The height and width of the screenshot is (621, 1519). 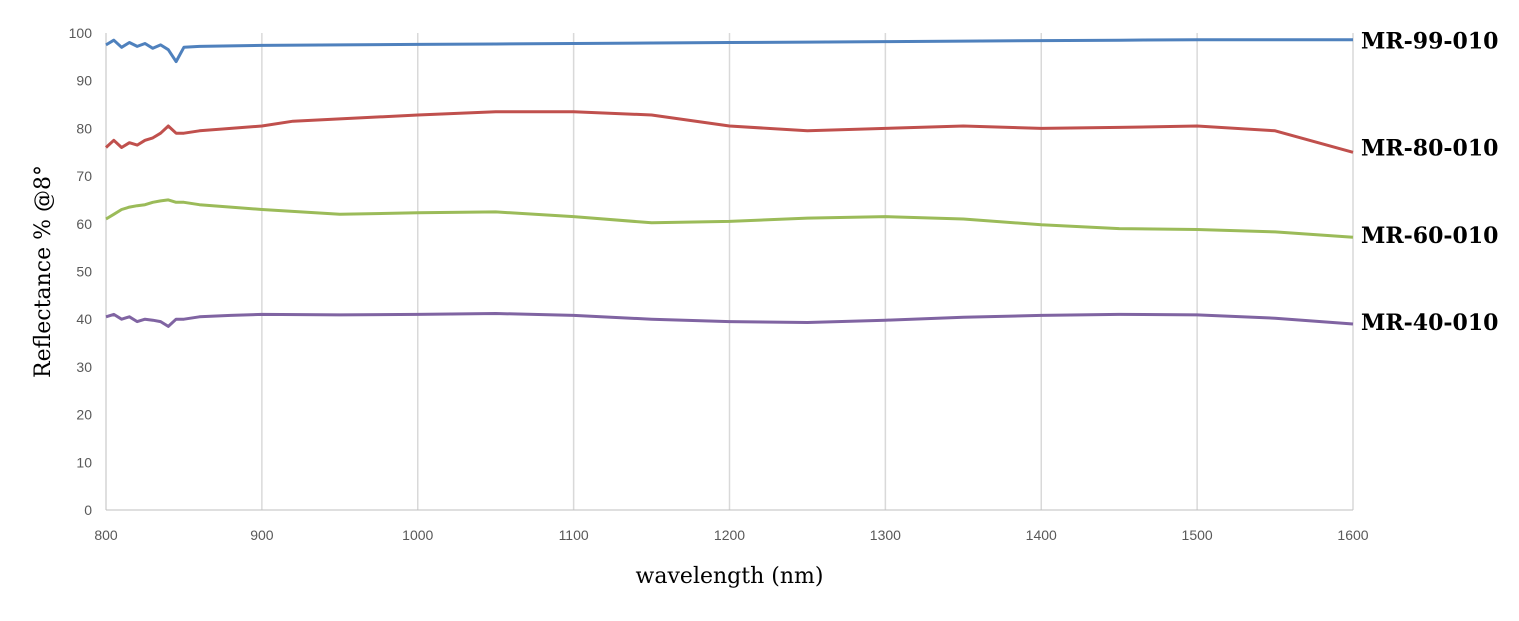 What do you see at coordinates (43, 271) in the screenshot?
I see `y-axis-title: Reflectance % @8°` at bounding box center [43, 271].